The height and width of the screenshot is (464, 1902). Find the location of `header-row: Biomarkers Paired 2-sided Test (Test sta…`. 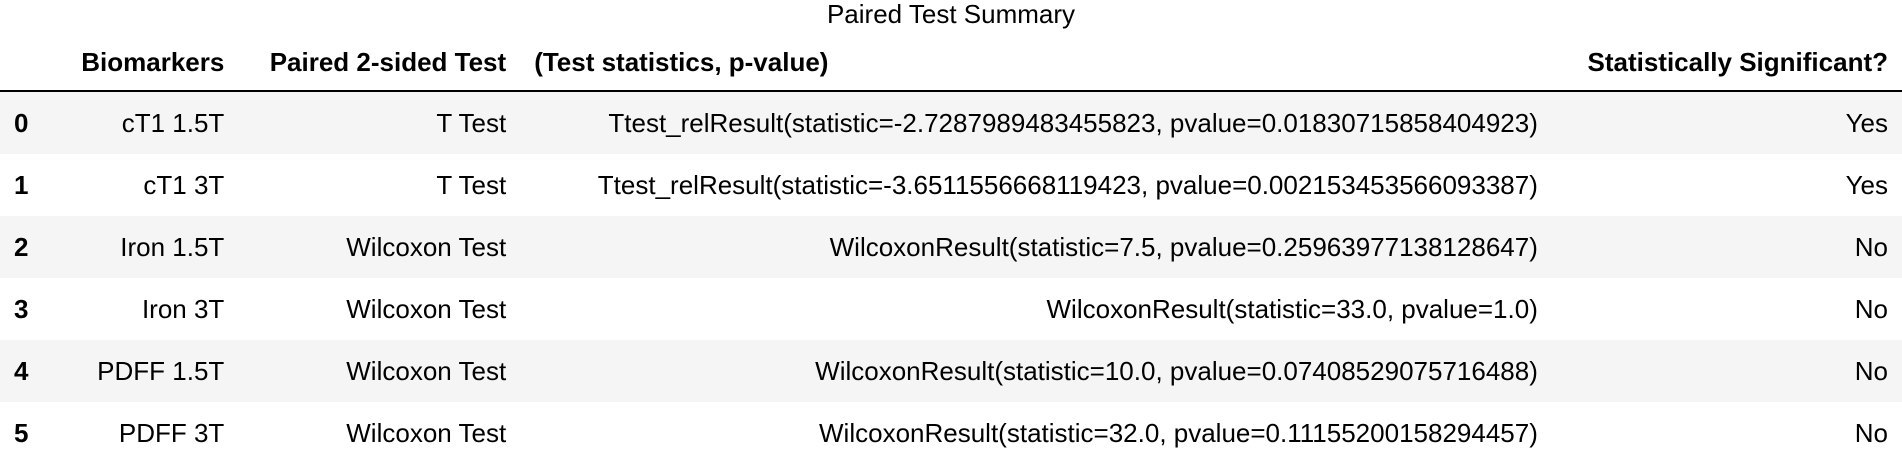

header-row: Biomarkers Paired 2-sided Test (Test sta… is located at coordinates (951, 63).